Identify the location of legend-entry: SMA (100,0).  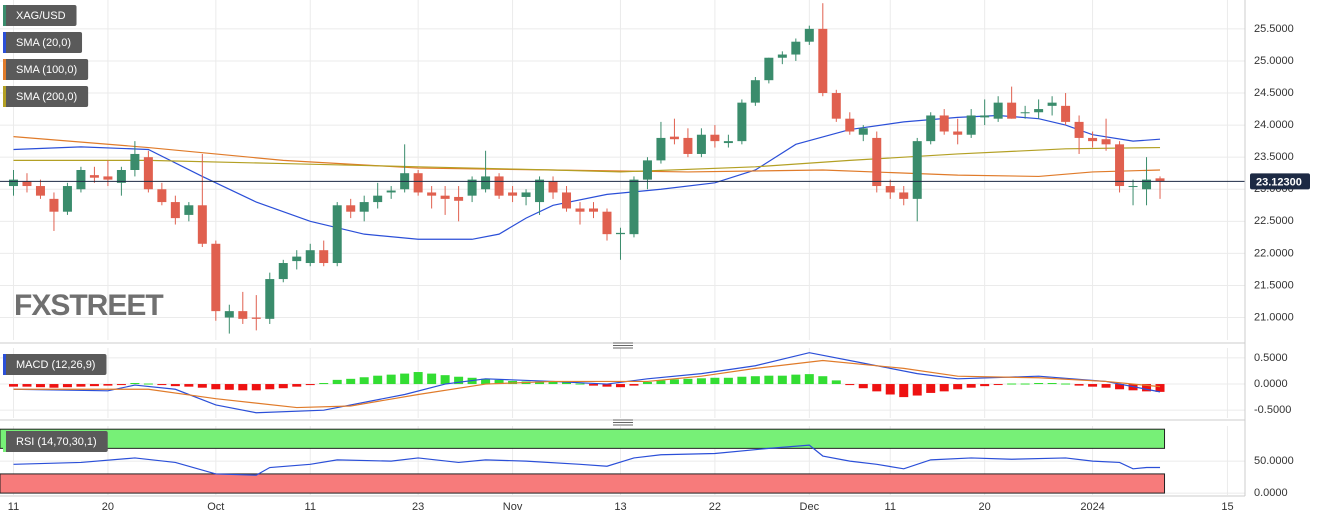
(46, 69).